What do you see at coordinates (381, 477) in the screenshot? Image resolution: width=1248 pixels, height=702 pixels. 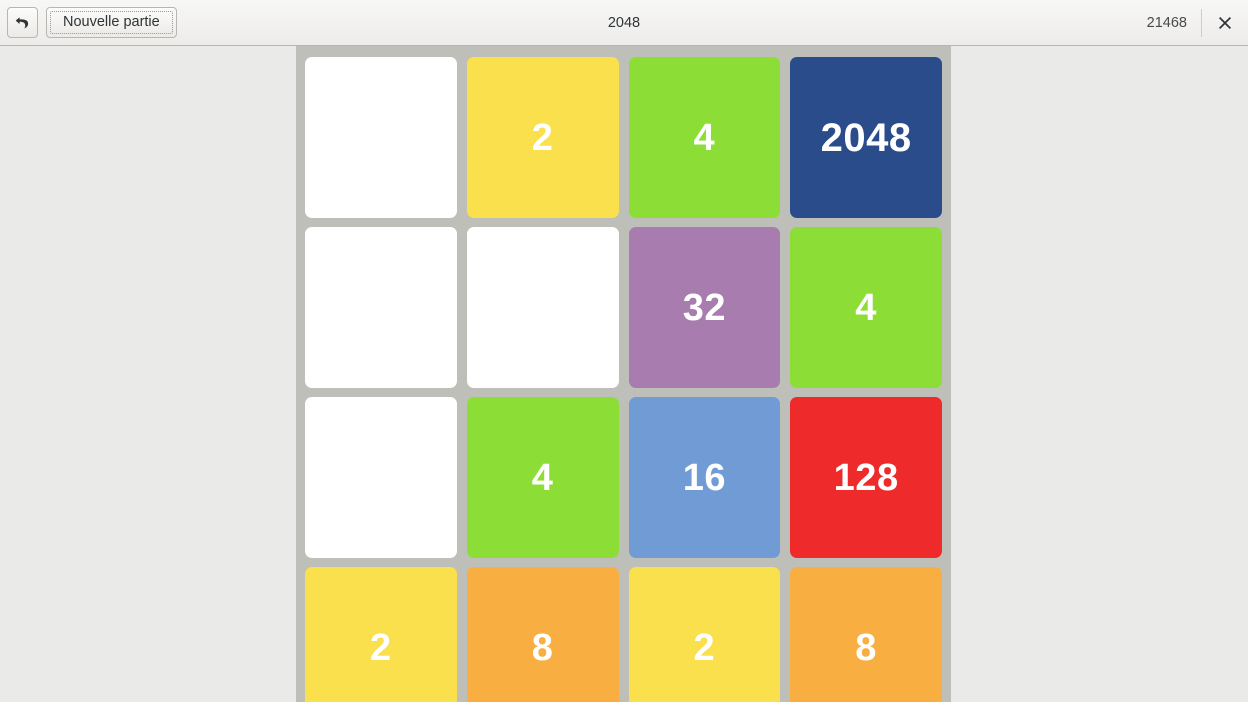 I see `tile-empty-r3-c1` at bounding box center [381, 477].